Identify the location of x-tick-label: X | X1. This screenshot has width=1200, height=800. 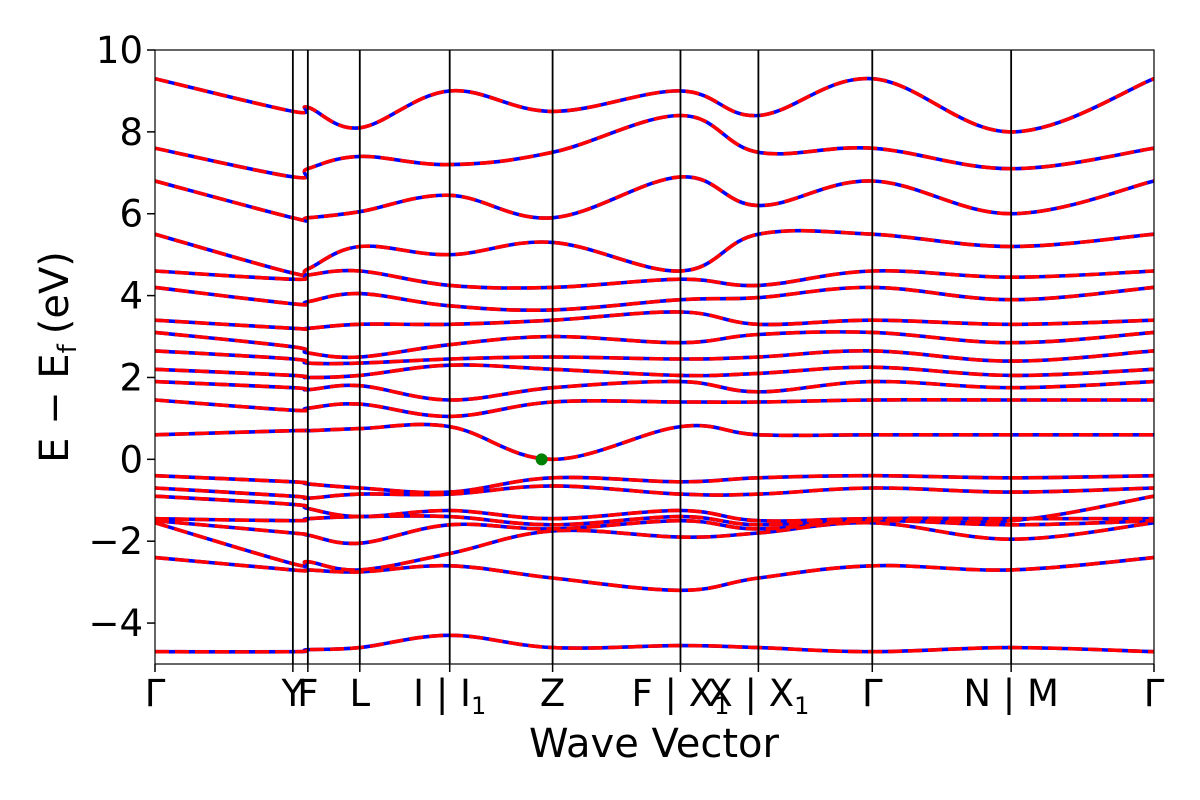
(758, 696).